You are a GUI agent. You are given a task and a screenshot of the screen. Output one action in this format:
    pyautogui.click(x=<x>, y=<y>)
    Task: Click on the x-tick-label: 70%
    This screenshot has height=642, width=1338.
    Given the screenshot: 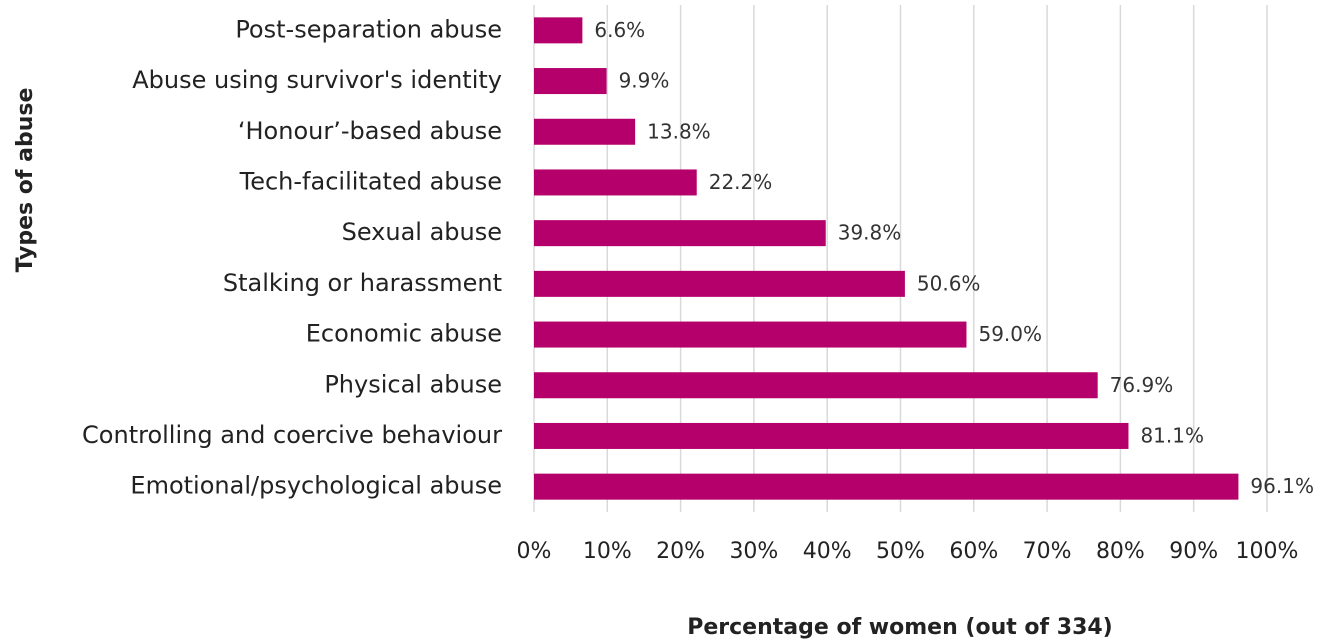 What is the action you would take?
    pyautogui.click(x=1047, y=551)
    